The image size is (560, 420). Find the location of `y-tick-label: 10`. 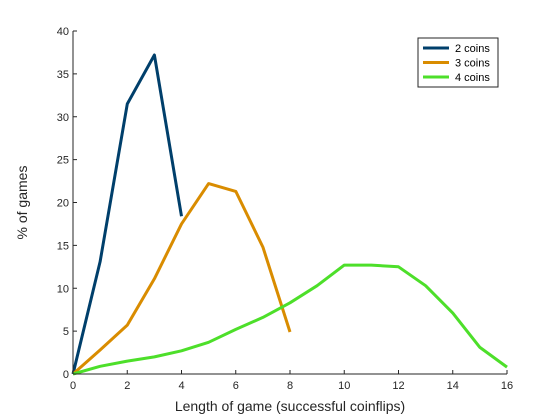

y-tick-label: 10 is located at coordinates (63, 289).